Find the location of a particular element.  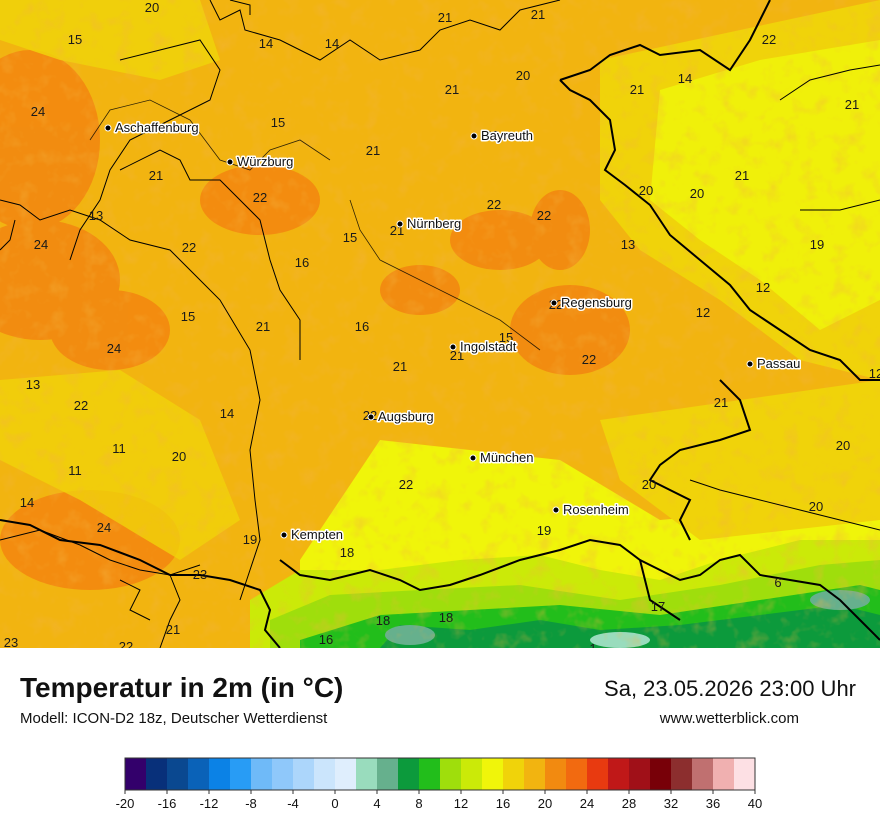

legend-tick-label: -20 is located at coordinates (125, 803).